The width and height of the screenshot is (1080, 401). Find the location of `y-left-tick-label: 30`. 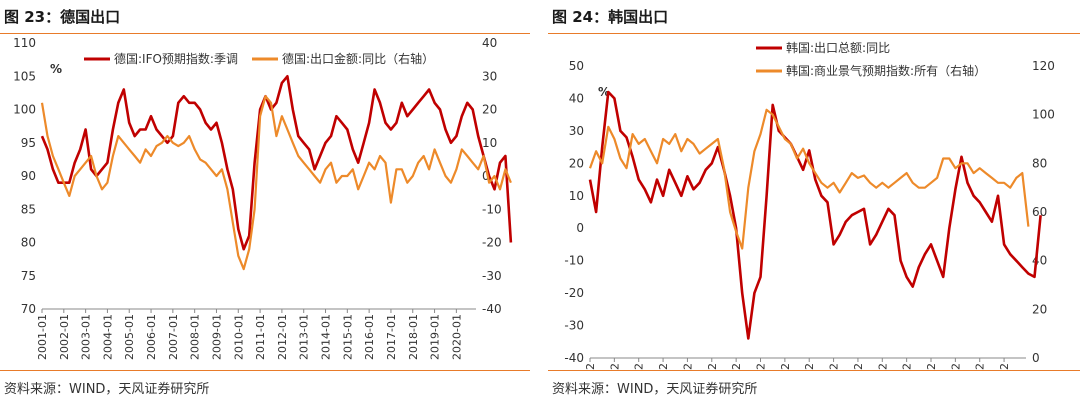

y-left-tick-label: 30 is located at coordinates (576, 131).